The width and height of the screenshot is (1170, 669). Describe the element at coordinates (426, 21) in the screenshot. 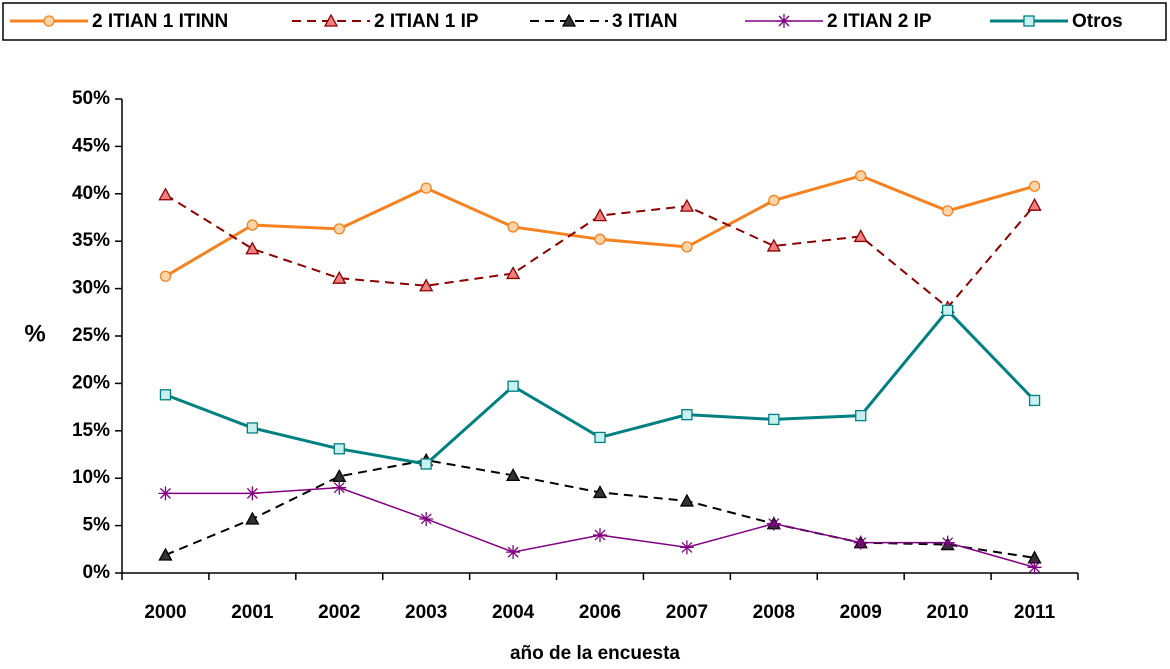

I see `legend-label: 2 ITIAN 1 IP` at that location.